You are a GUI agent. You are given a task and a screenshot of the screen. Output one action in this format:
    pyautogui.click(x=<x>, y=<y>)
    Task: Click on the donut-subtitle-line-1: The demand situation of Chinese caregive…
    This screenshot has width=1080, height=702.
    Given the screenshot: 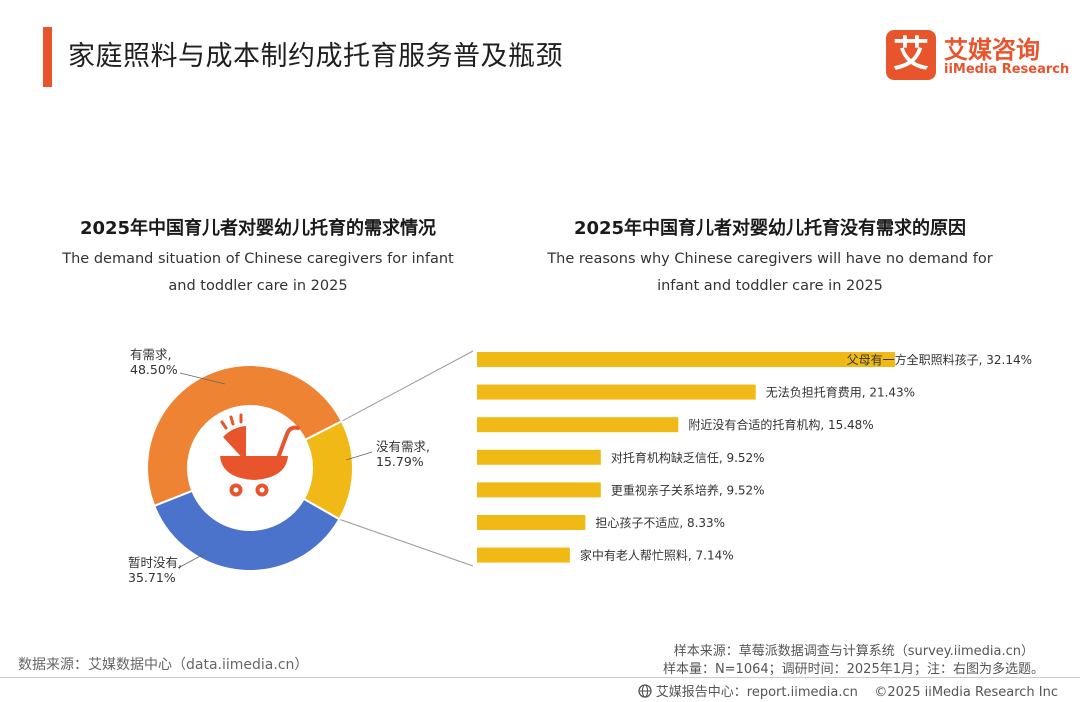 What is the action you would take?
    pyautogui.click(x=258, y=259)
    